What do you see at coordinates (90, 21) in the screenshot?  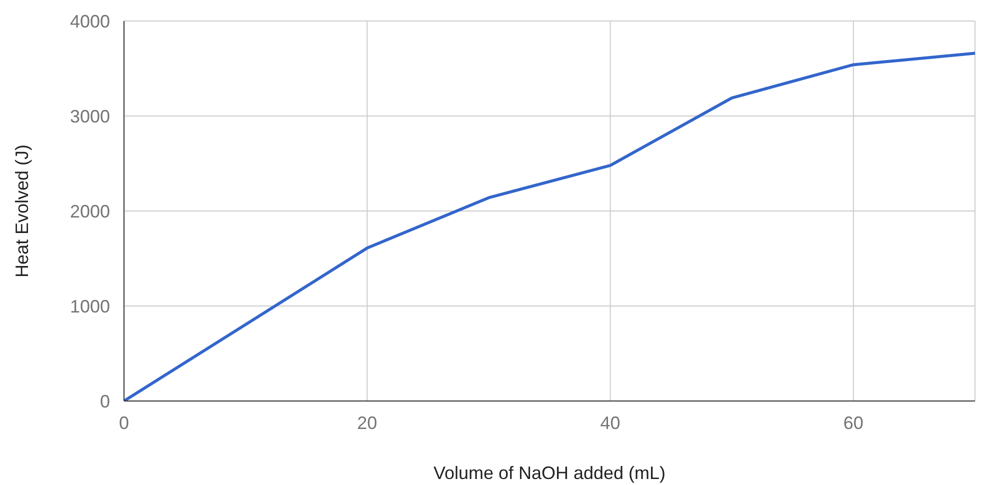 I see `y-tick-label: 4000` at bounding box center [90, 21].